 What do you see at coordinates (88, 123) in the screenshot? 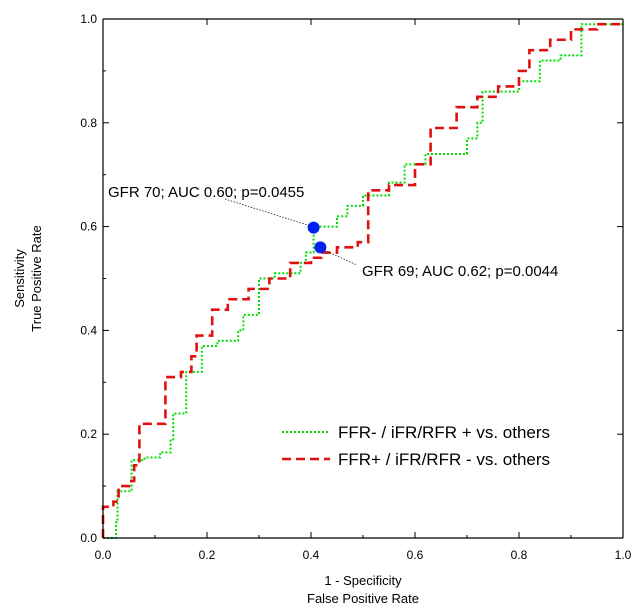
I see `y-tick-label: 0.8` at bounding box center [88, 123].